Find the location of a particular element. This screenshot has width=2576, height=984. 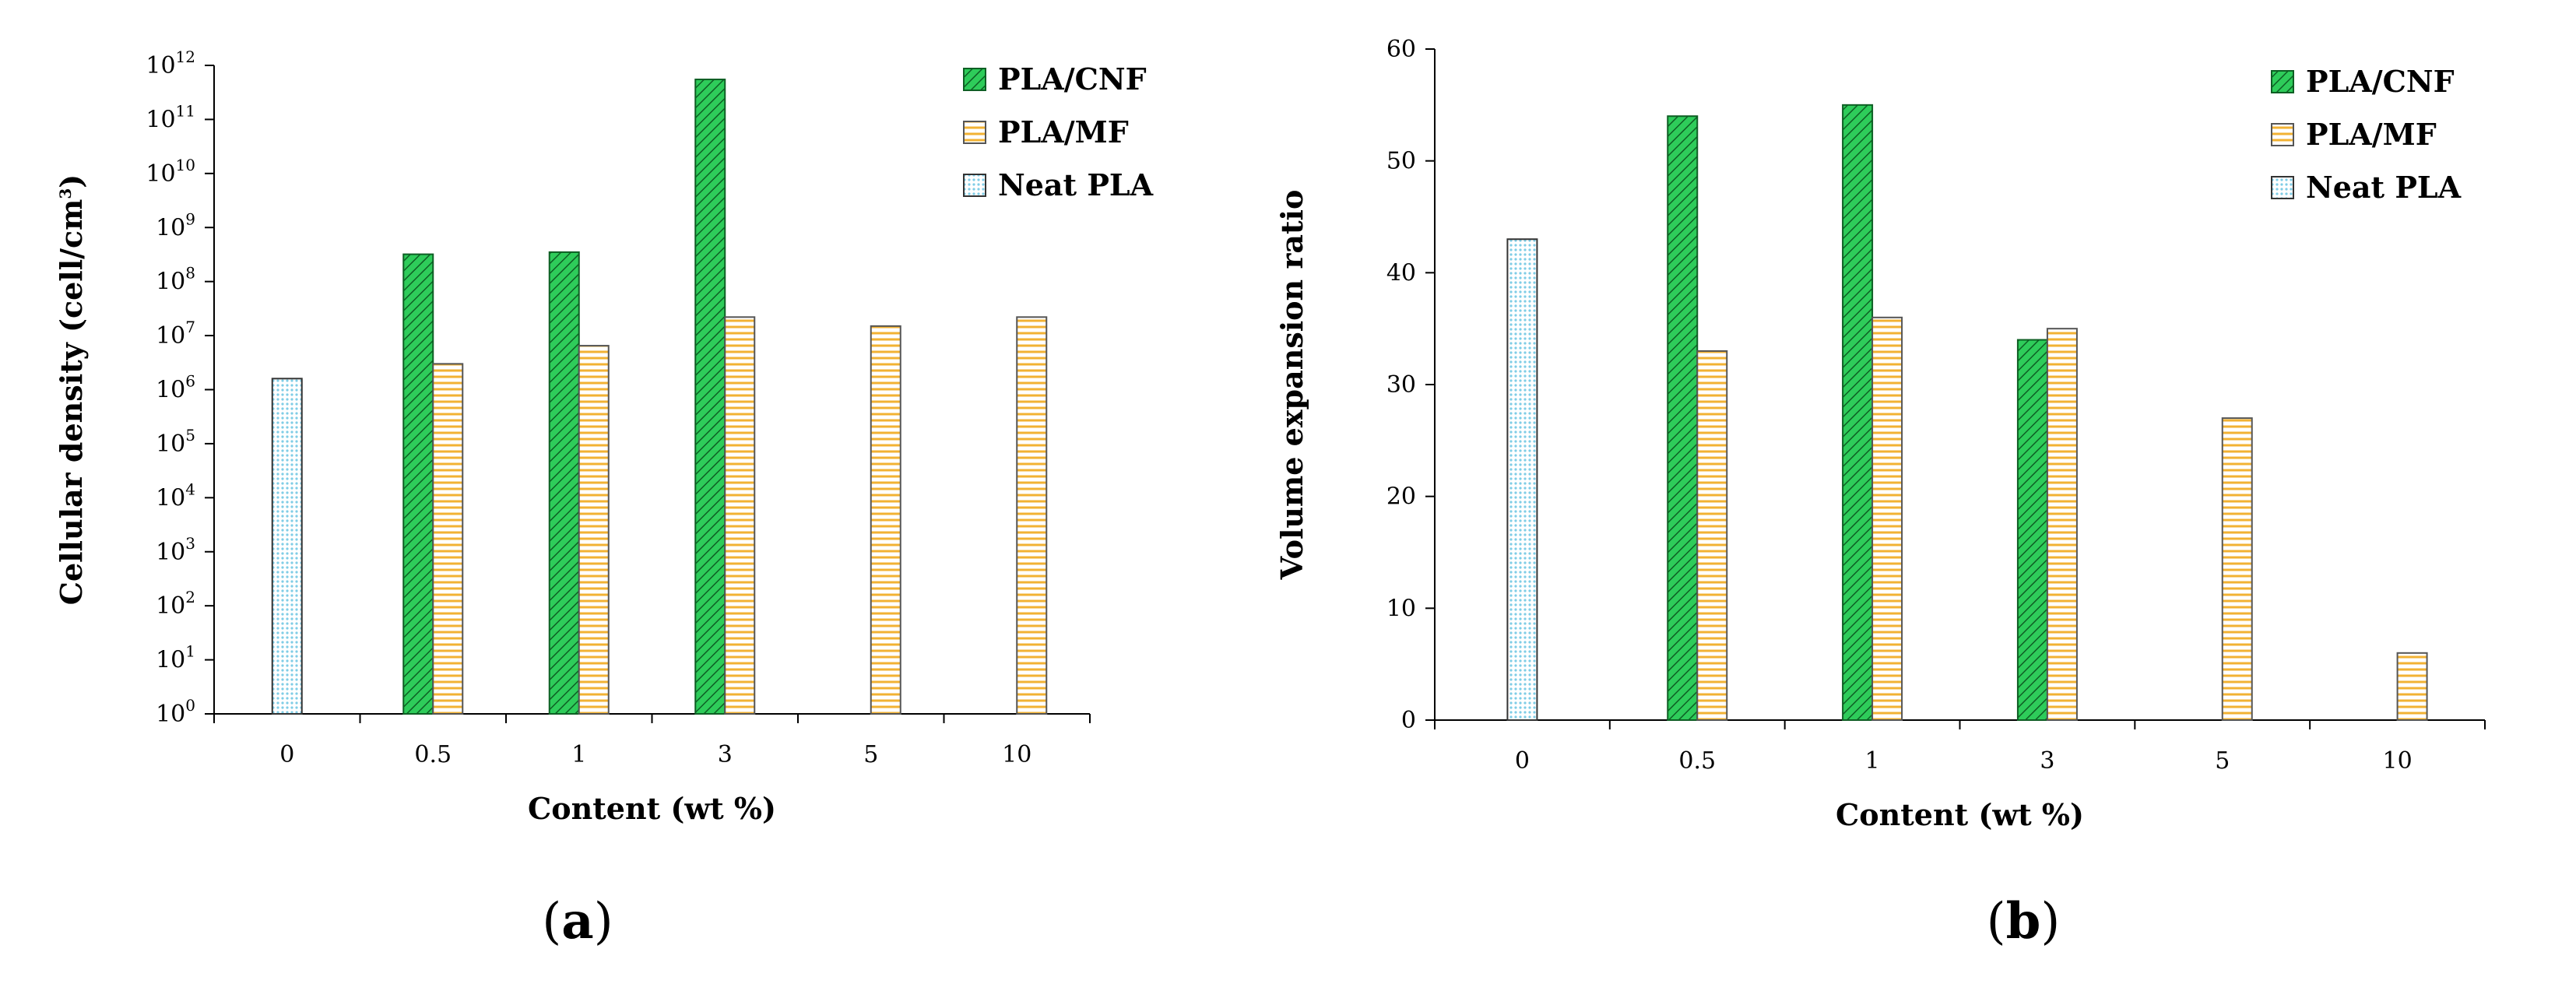

y-tick-label: 20 is located at coordinates (1401, 497).